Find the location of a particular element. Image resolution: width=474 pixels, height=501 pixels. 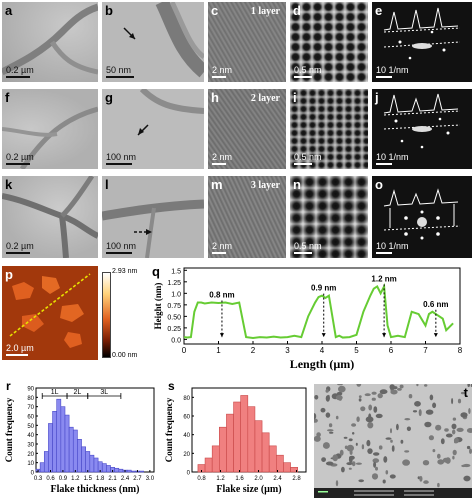

panel-label: h is located at coordinates (215, 97).